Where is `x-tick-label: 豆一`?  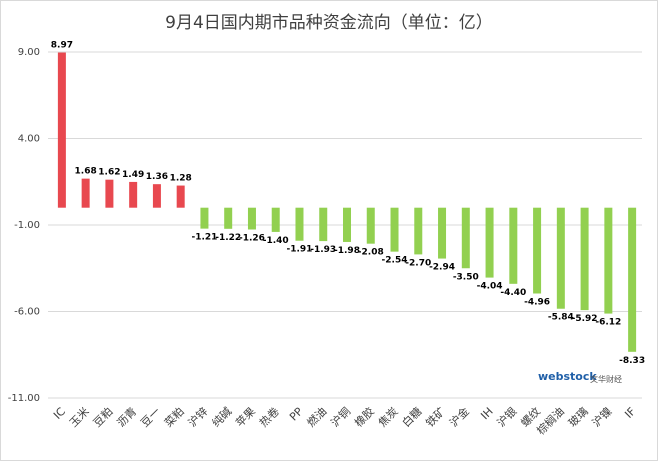 x-tick-label: 豆一 is located at coordinates (150, 417).